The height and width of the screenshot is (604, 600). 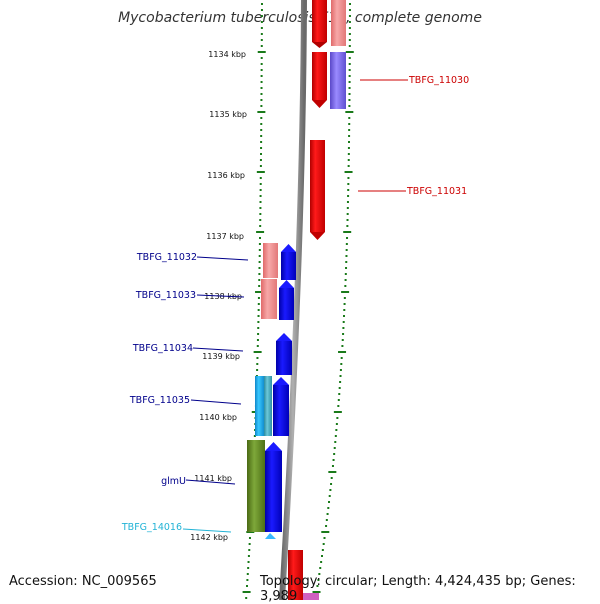 What do you see at coordinates (319, 21) in the screenshot?
I see `gene-top-red` at bounding box center [319, 21].